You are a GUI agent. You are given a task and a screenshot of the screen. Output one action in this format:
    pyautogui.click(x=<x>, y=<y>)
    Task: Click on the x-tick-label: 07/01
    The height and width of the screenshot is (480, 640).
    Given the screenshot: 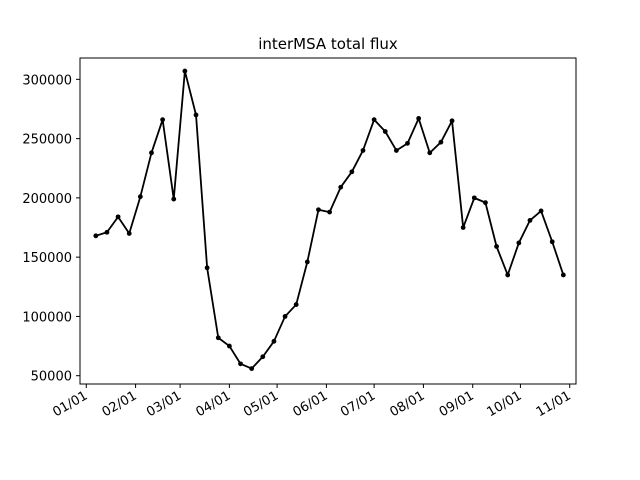 What is the action you would take?
    pyautogui.click(x=358, y=404)
    